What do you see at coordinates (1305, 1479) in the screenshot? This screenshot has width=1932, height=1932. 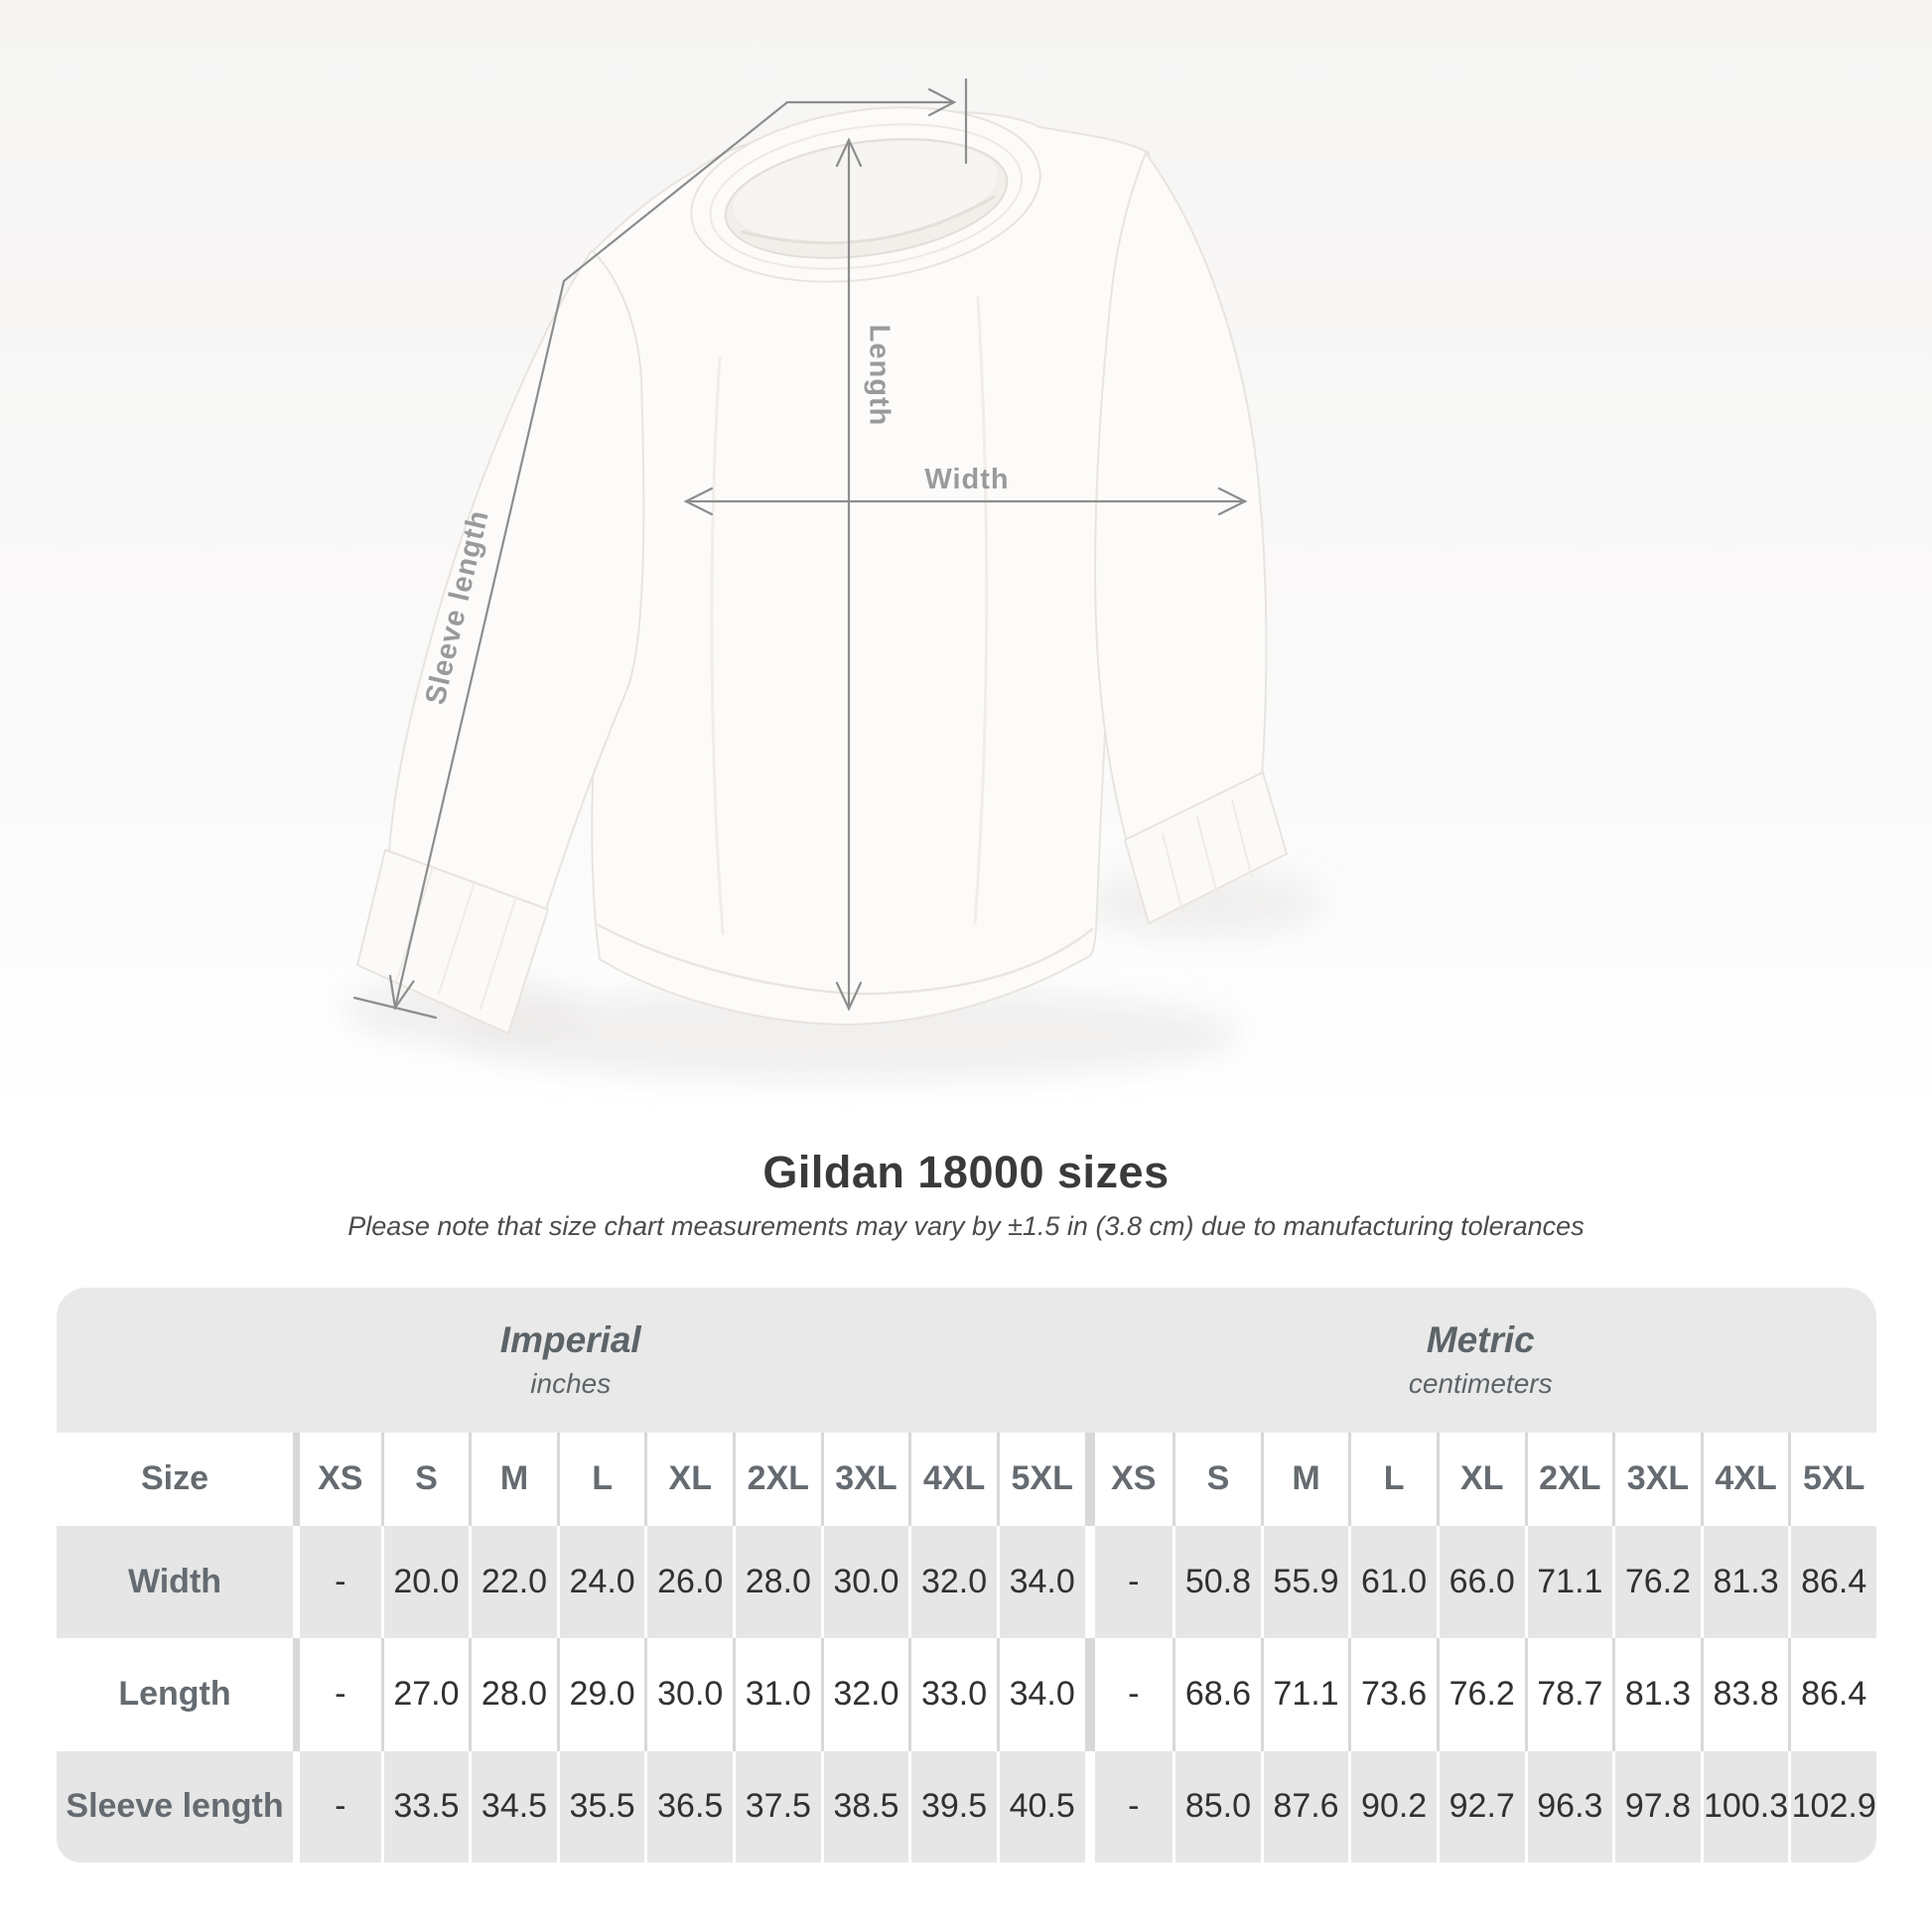 I see `col-header-metric-m: M` at bounding box center [1305, 1479].